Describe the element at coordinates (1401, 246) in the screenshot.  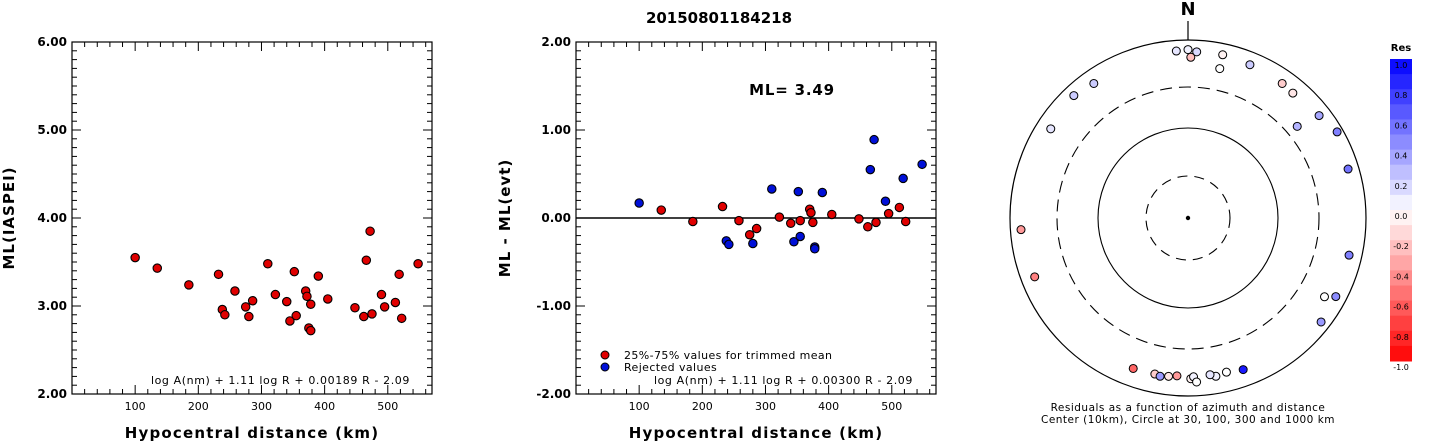
I see `colorbar-tick-label: -0.2` at that location.